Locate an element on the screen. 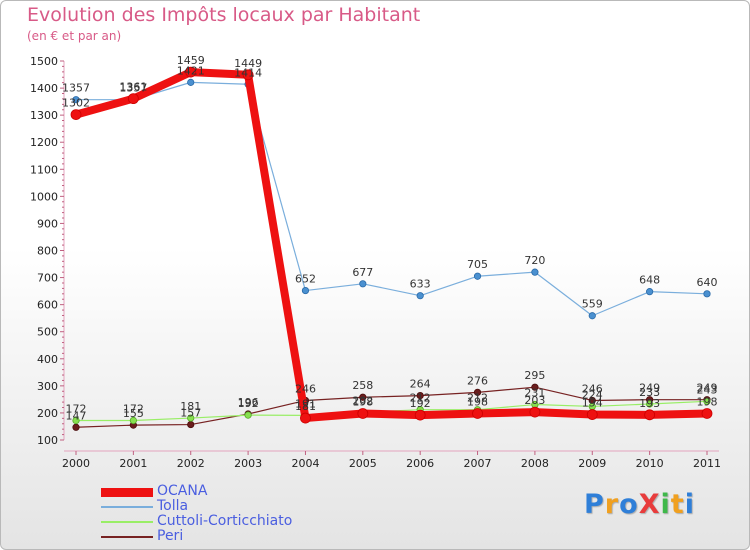  data-label-peri: 147 is located at coordinates (76, 415).